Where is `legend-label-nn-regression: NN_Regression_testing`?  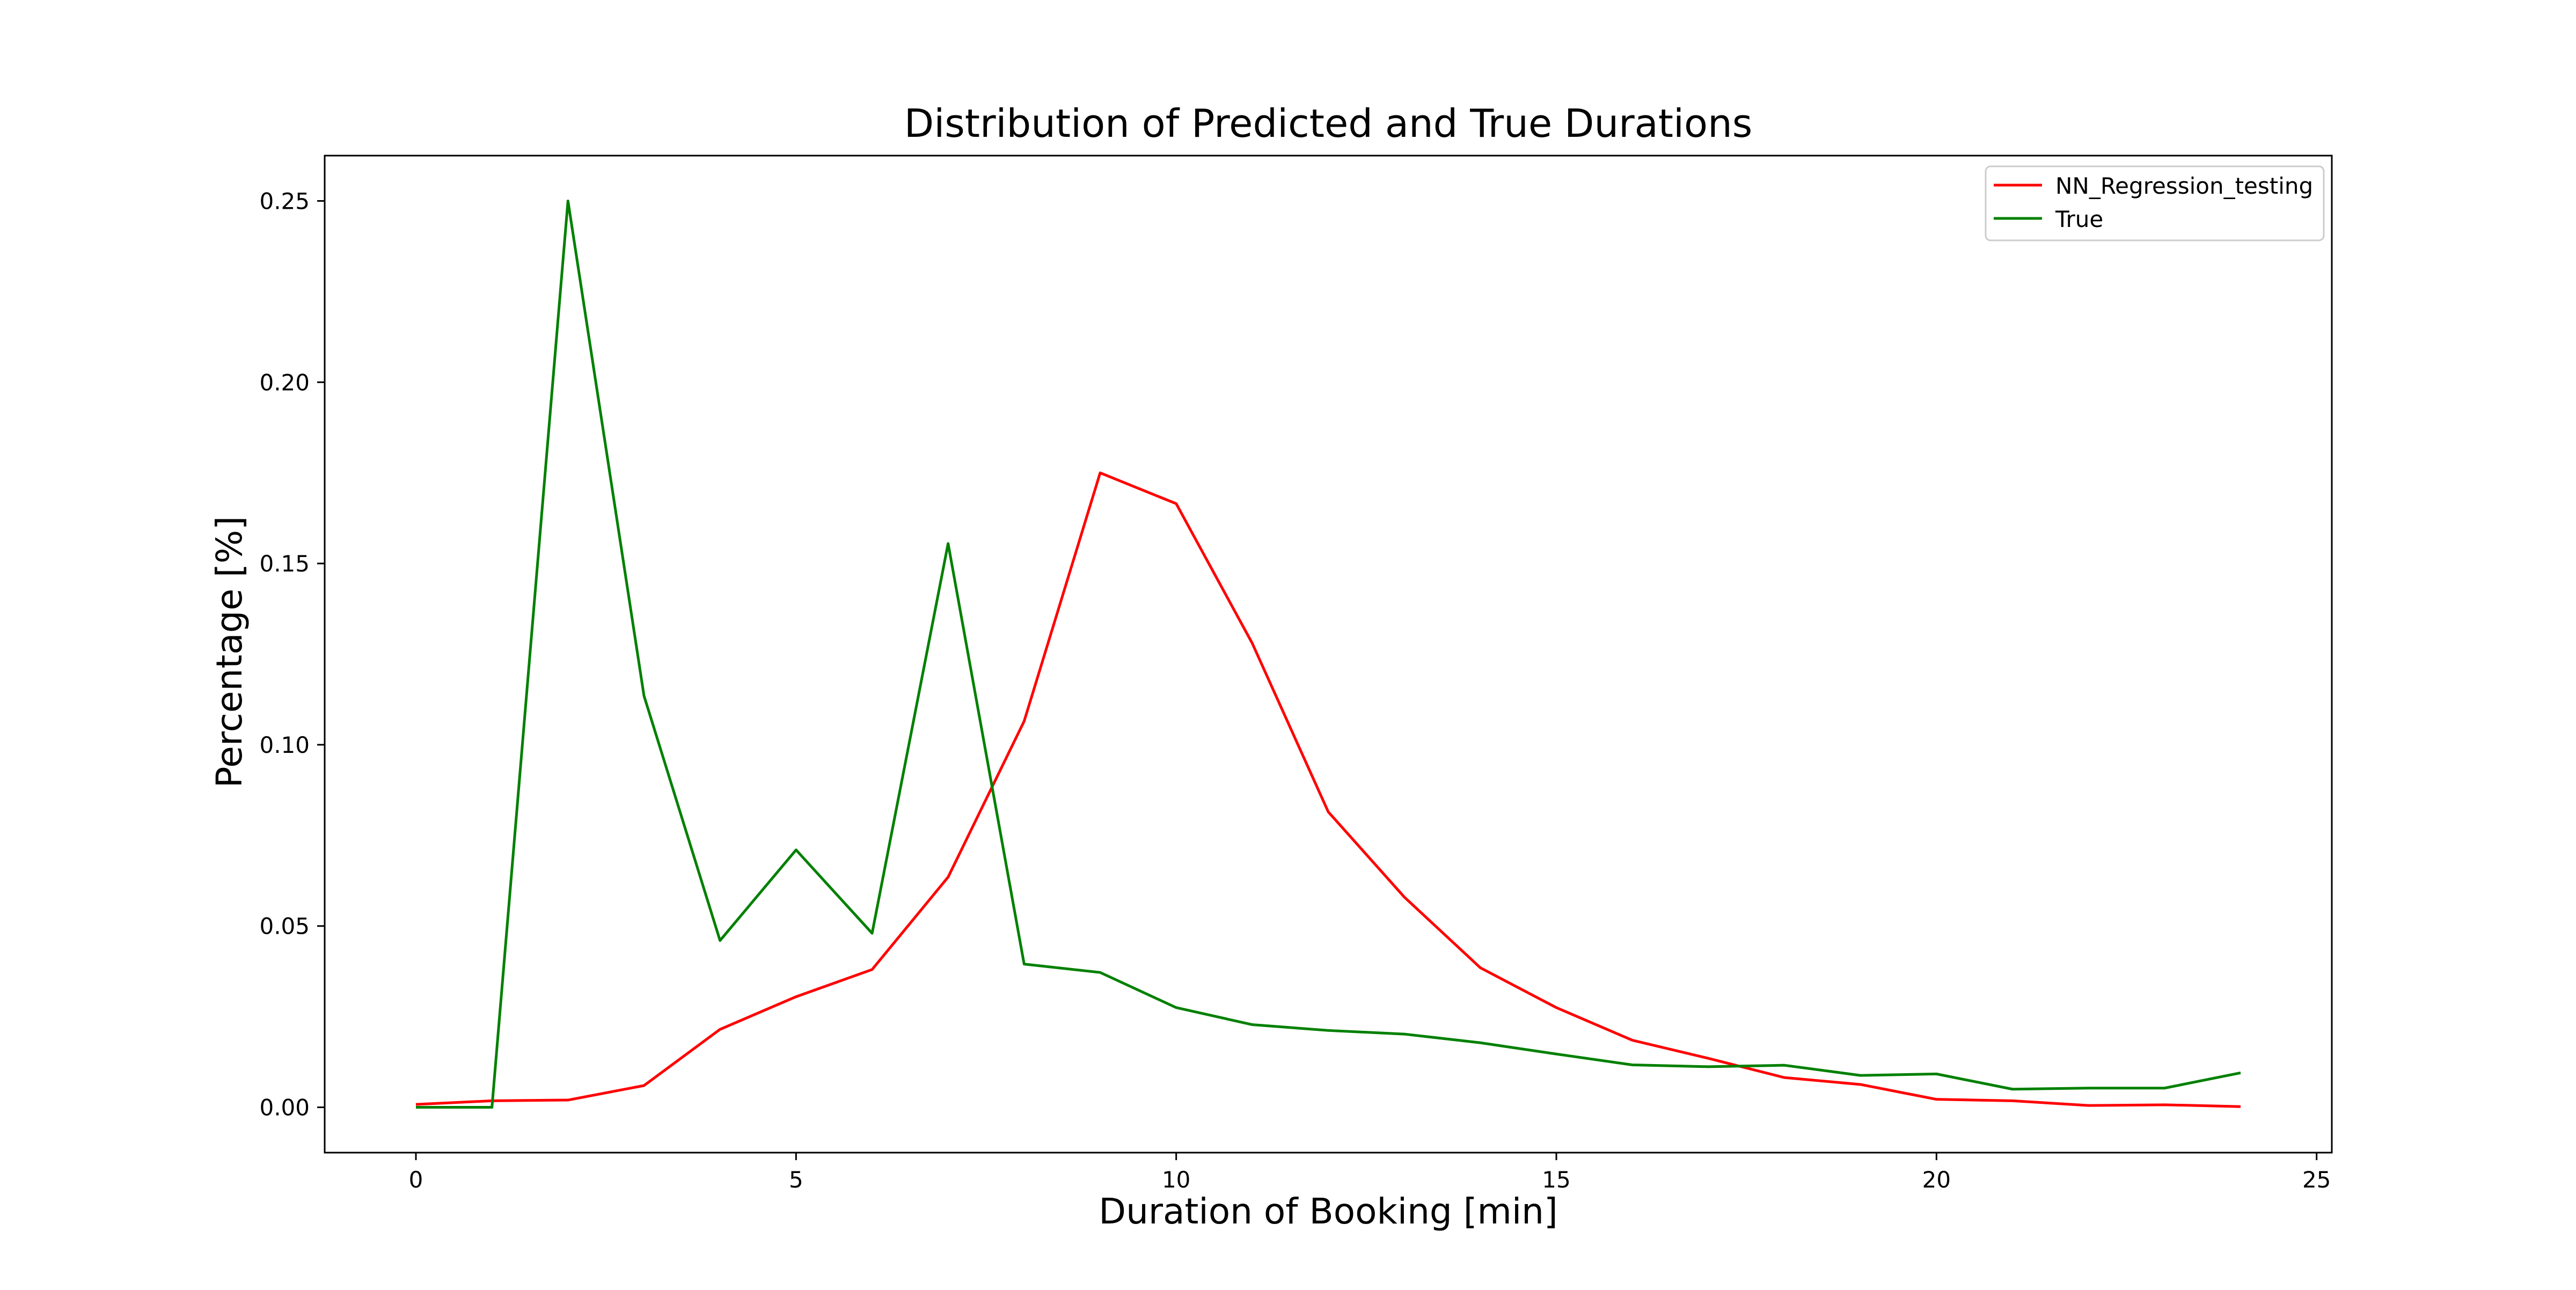 legend-label-nn-regression: NN_Regression_testing is located at coordinates (2184, 186).